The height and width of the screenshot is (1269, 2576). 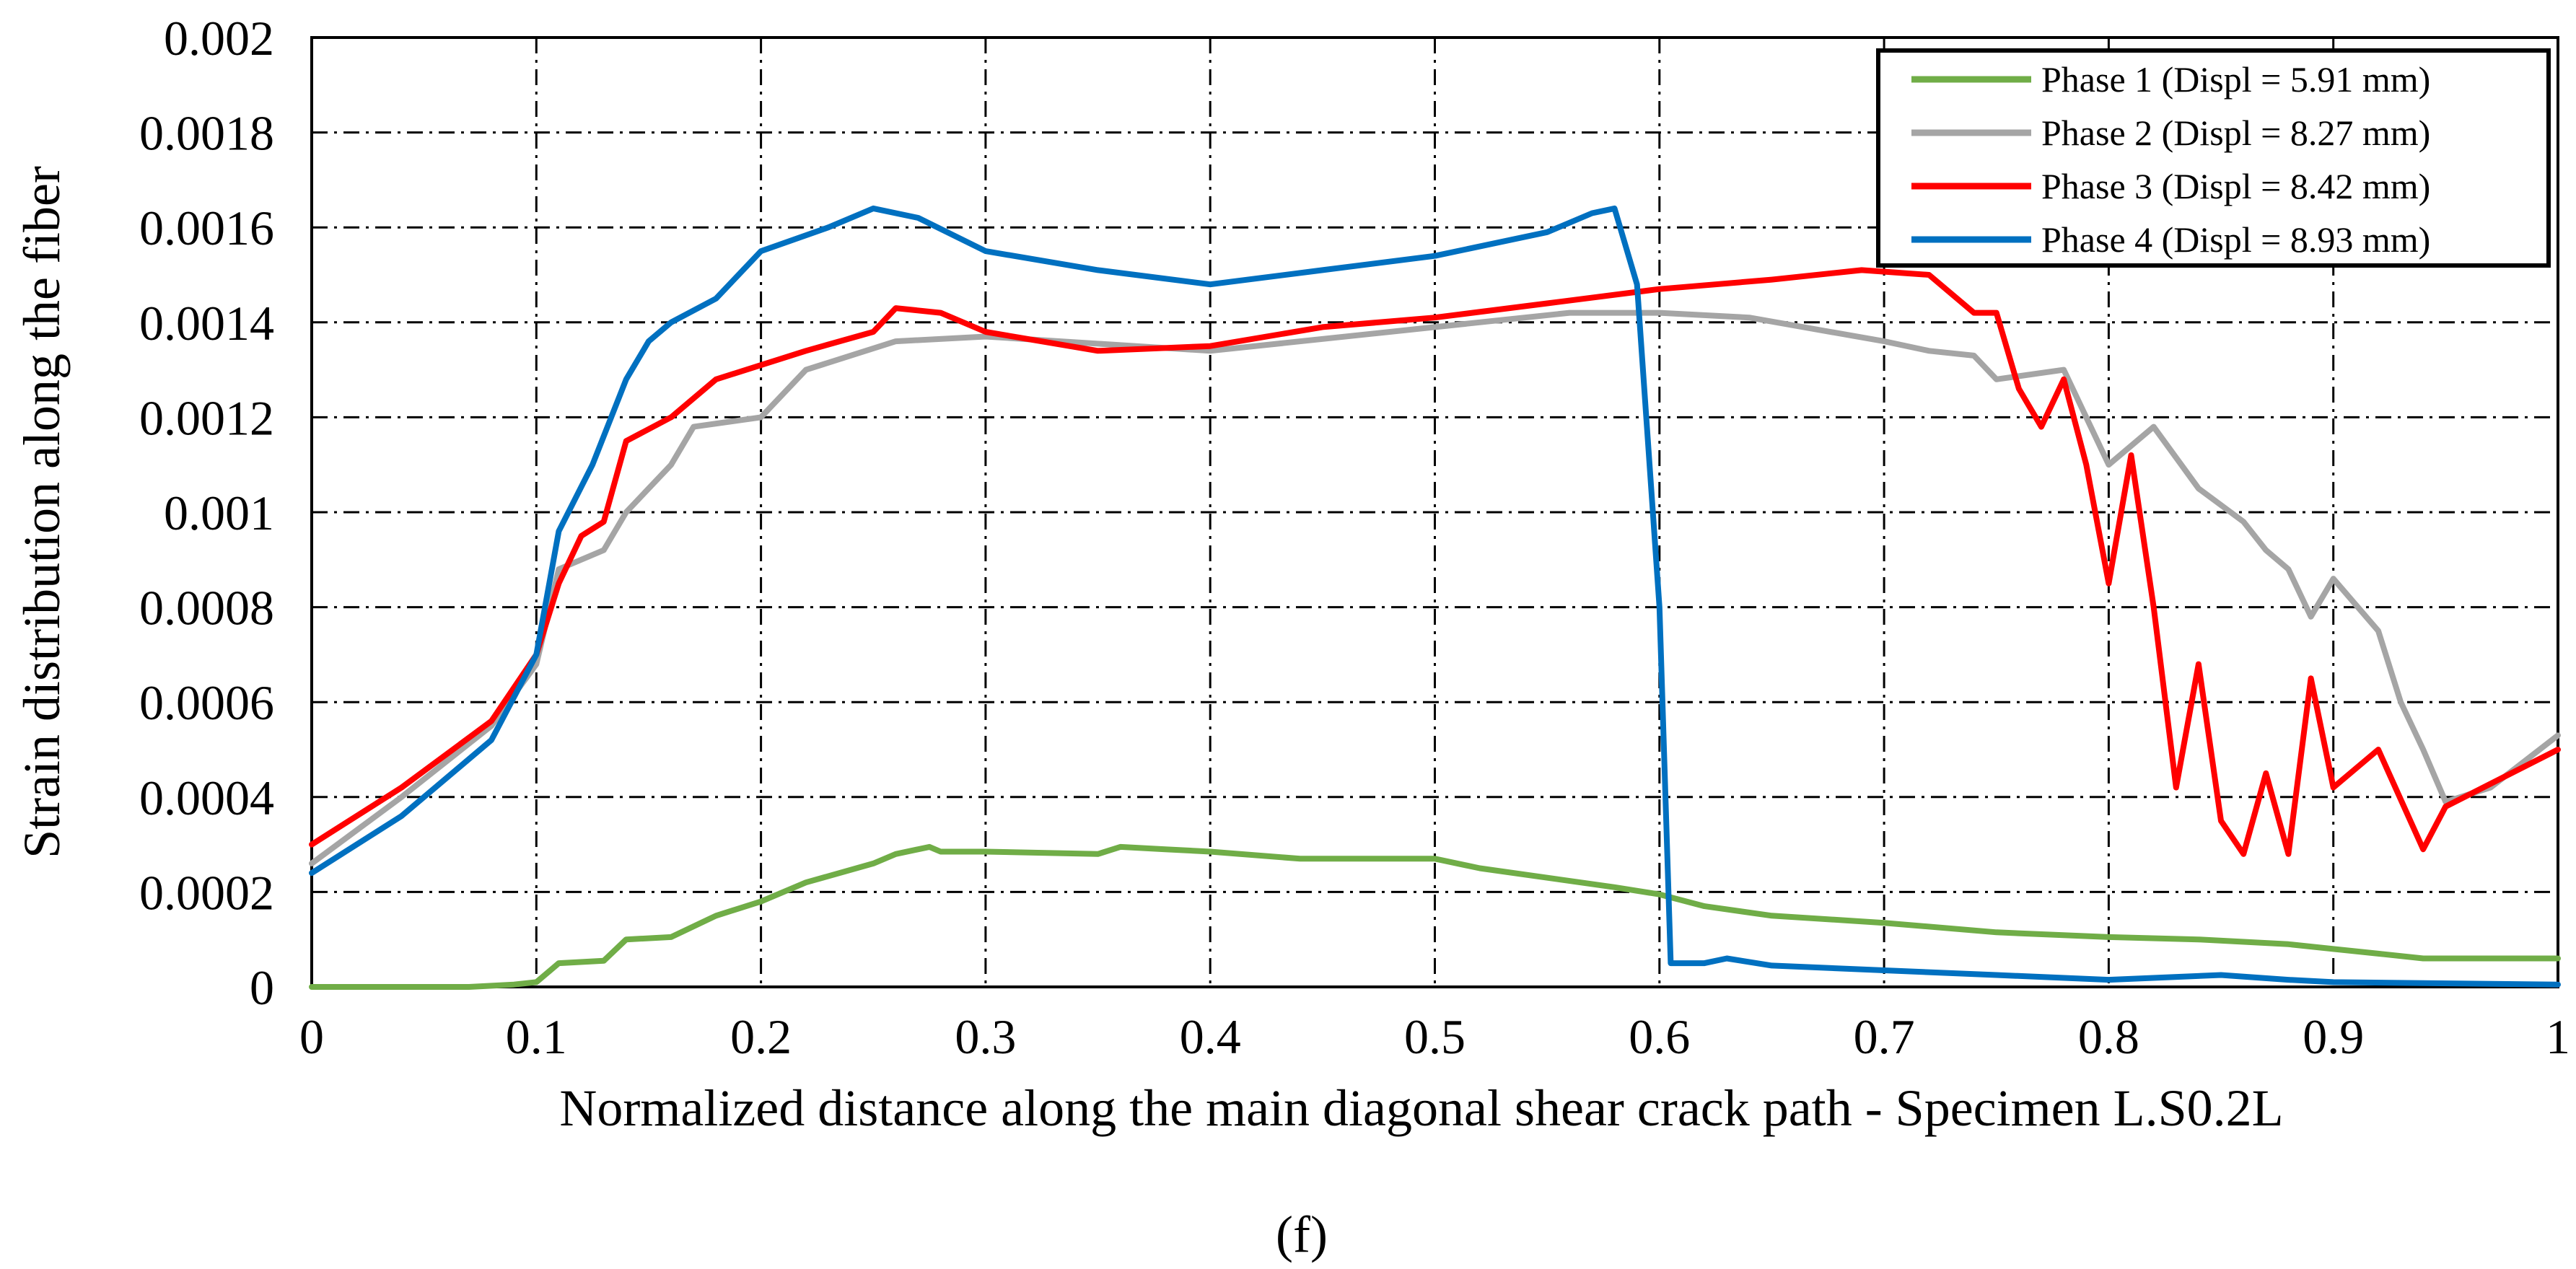 I want to click on legend-label: Phase 3 (Displ = 8.42 mm), so click(x=2235, y=186).